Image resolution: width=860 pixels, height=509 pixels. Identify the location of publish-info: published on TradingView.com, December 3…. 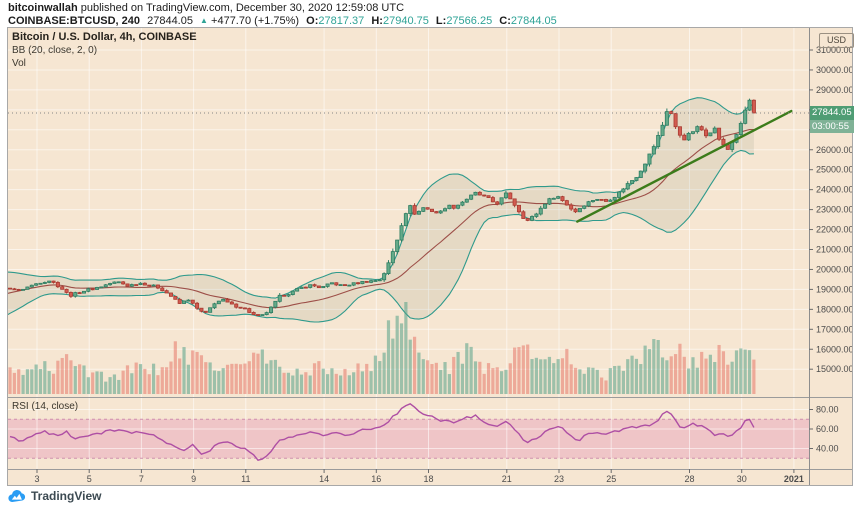
(241, 8).